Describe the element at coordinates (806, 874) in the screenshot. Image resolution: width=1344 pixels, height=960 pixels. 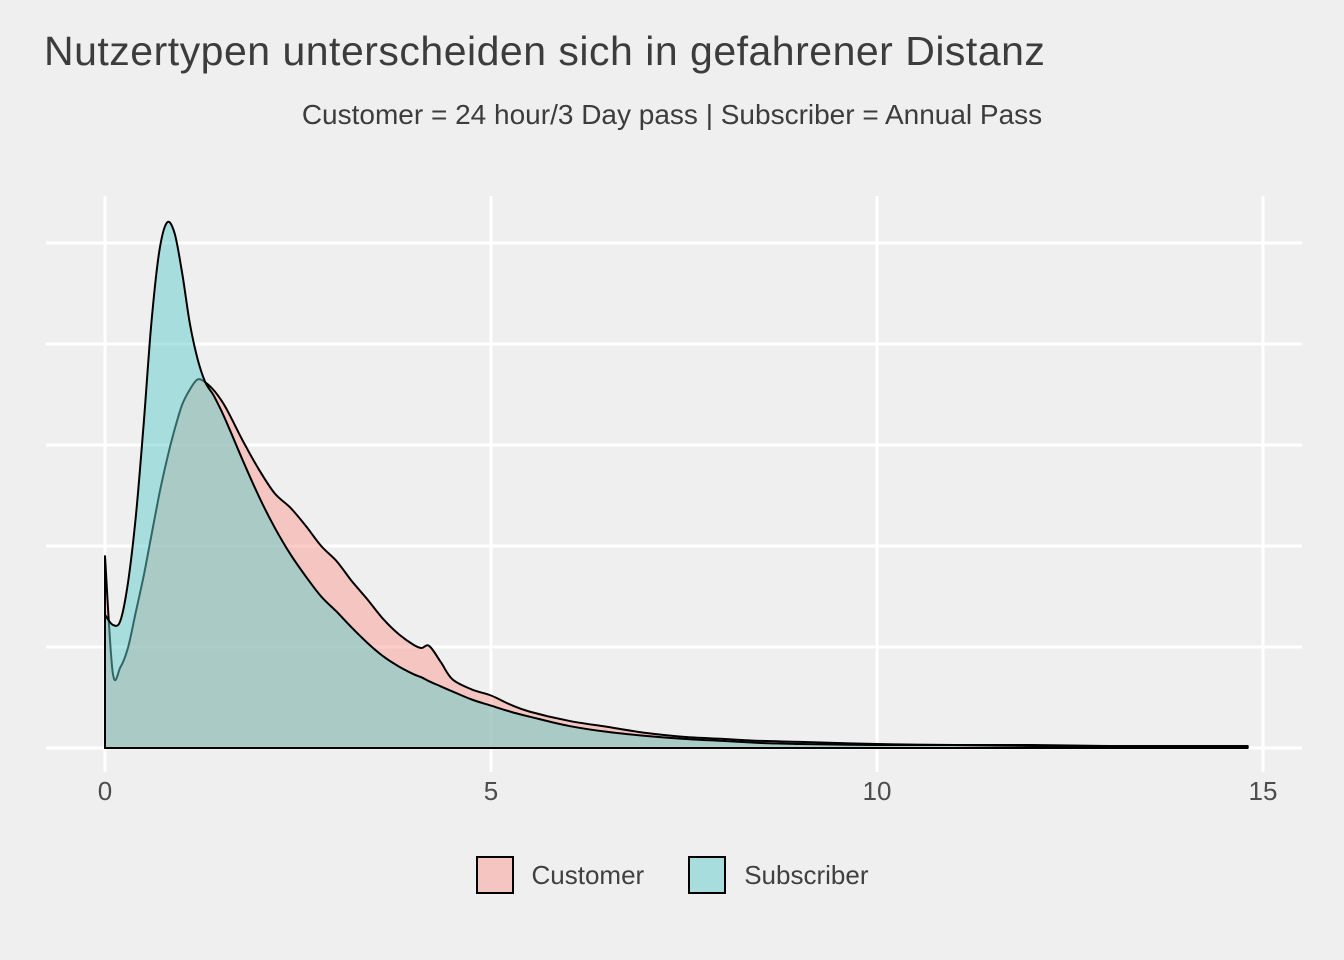
I see `legend-label-subscriber: Subscriber` at that location.